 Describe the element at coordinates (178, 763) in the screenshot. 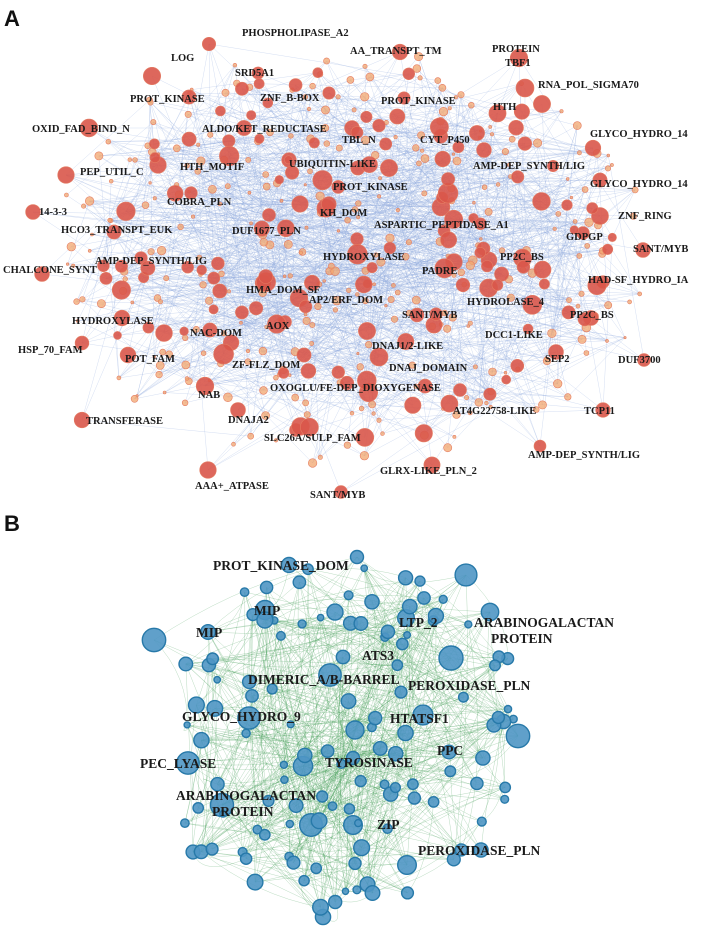

I see `node-label: PEC_LYASE` at that location.